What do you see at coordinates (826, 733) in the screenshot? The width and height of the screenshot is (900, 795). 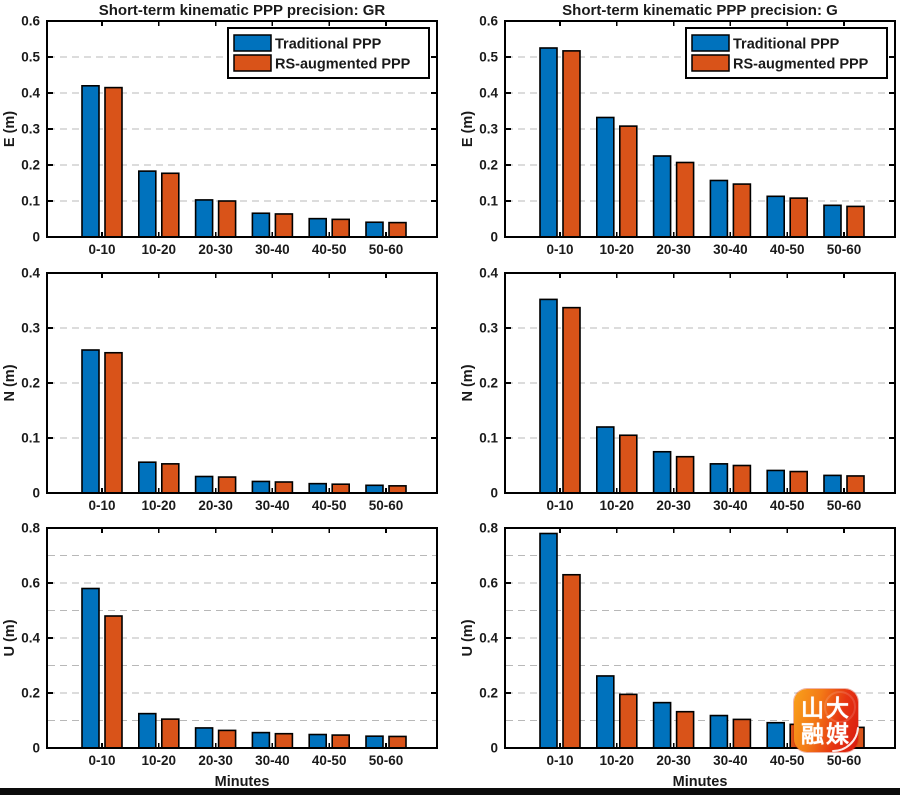 I see `watermark-text-line2: 融媒` at bounding box center [826, 733].